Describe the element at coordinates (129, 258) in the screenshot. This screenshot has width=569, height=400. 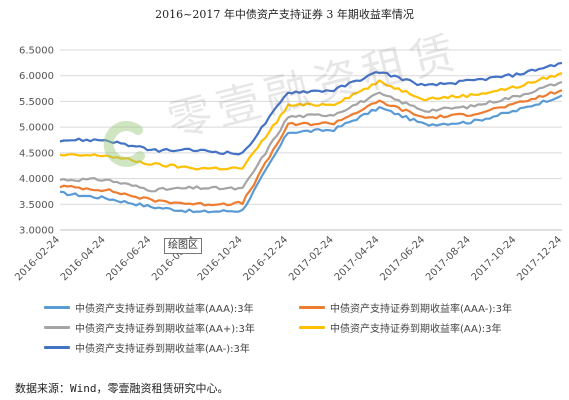
I see `x-tick-label: 2016-06-24` at that location.